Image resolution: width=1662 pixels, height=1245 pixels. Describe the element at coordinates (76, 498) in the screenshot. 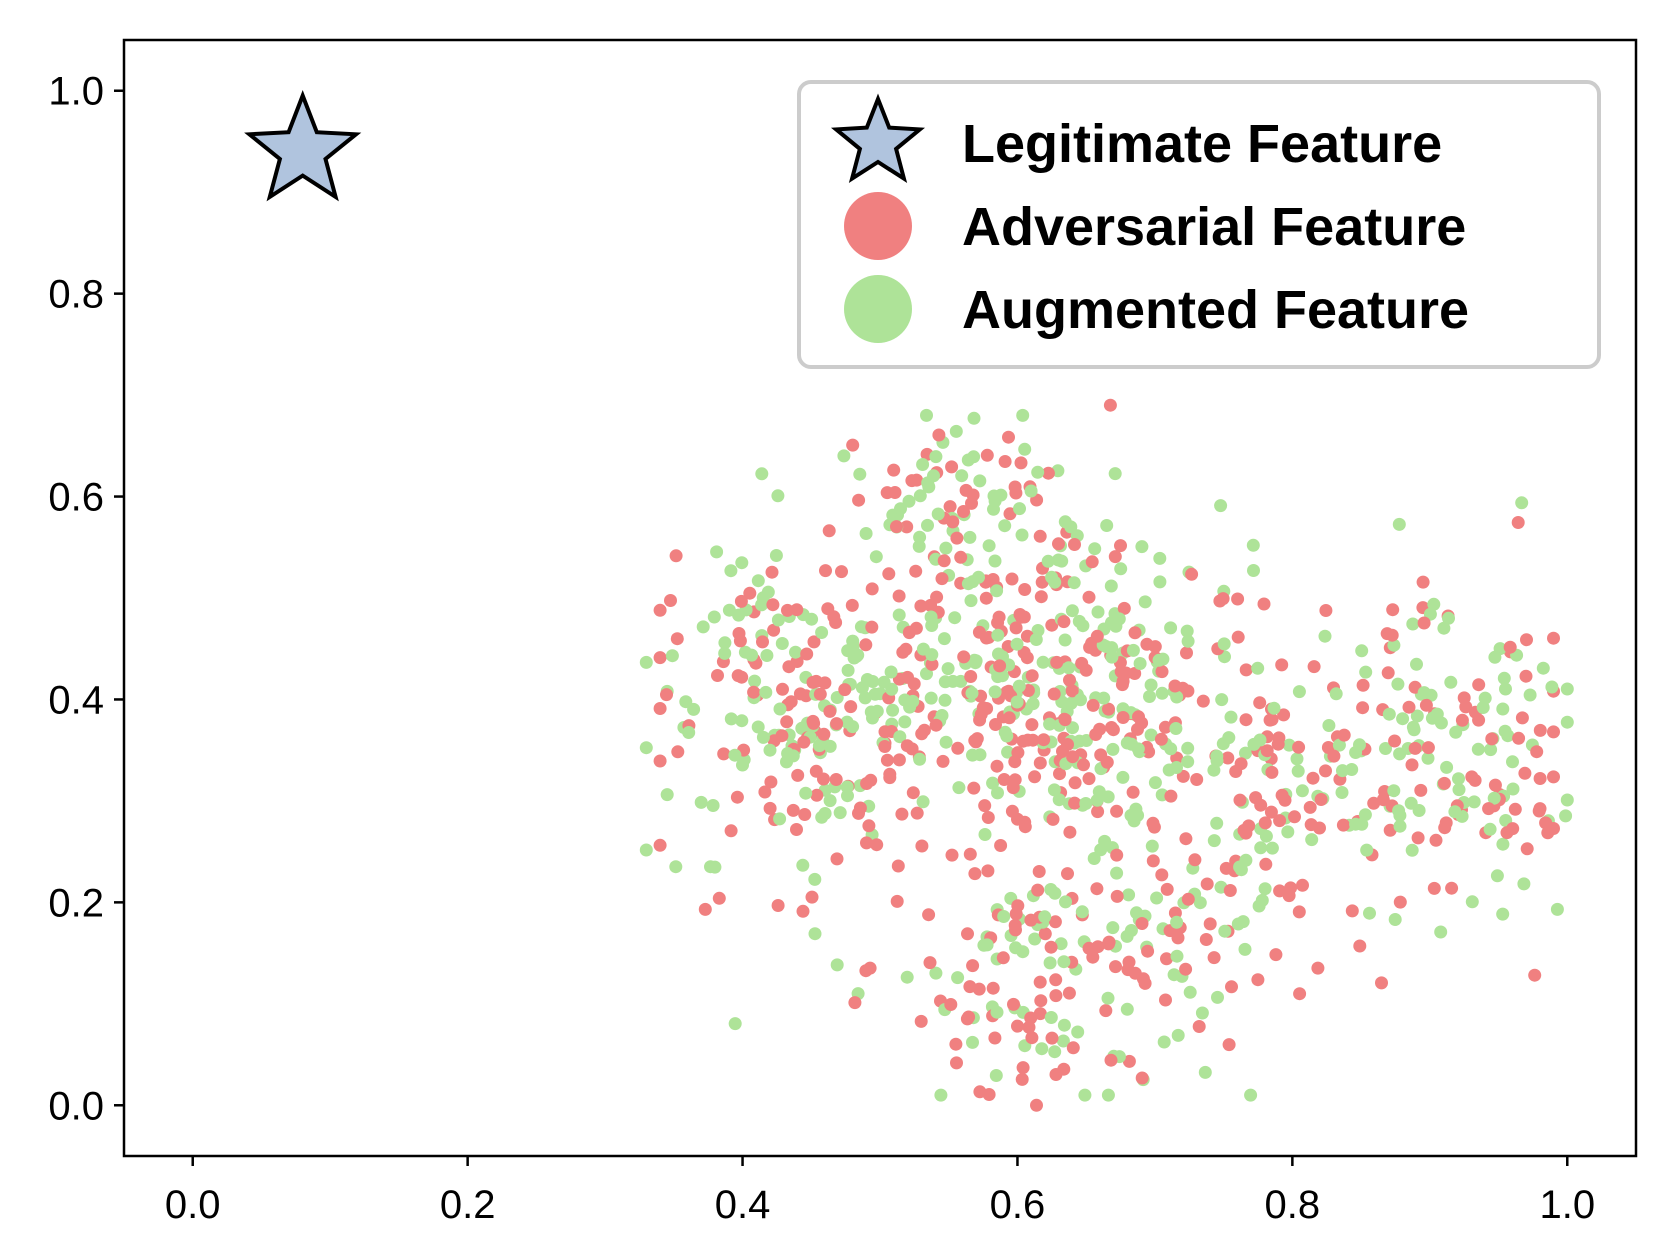

I see `y-tick-label: 0.6` at that location.